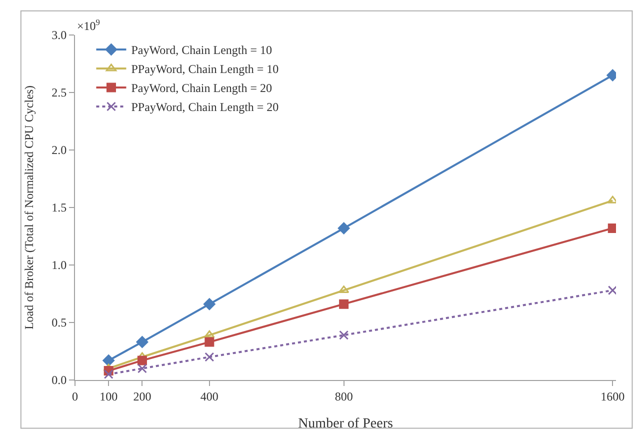  What do you see at coordinates (59, 265) in the screenshot?
I see `y-tick-label: 1.0` at bounding box center [59, 265].